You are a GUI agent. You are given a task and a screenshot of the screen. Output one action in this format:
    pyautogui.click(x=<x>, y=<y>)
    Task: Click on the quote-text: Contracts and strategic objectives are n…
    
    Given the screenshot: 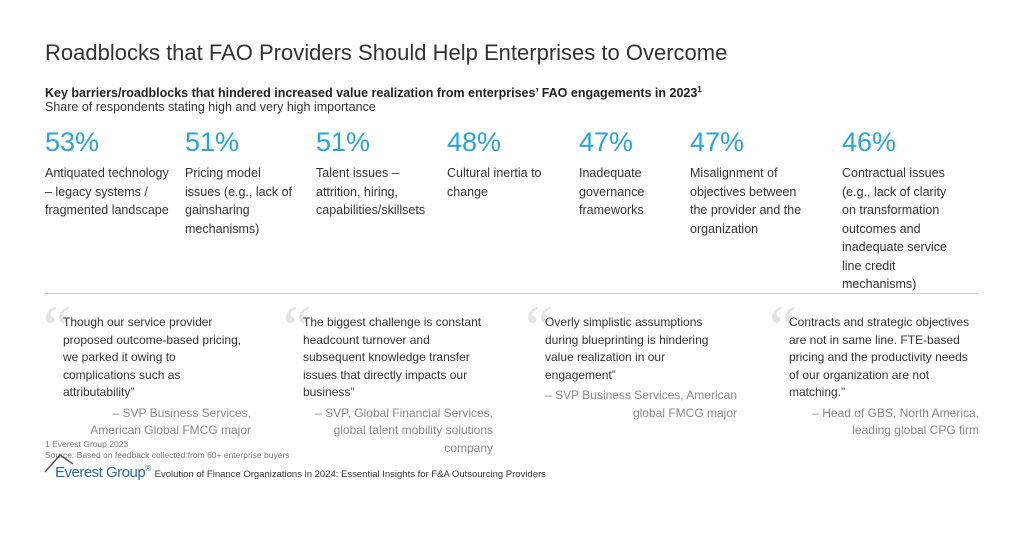 What is the action you would take?
    pyautogui.click(x=879, y=357)
    